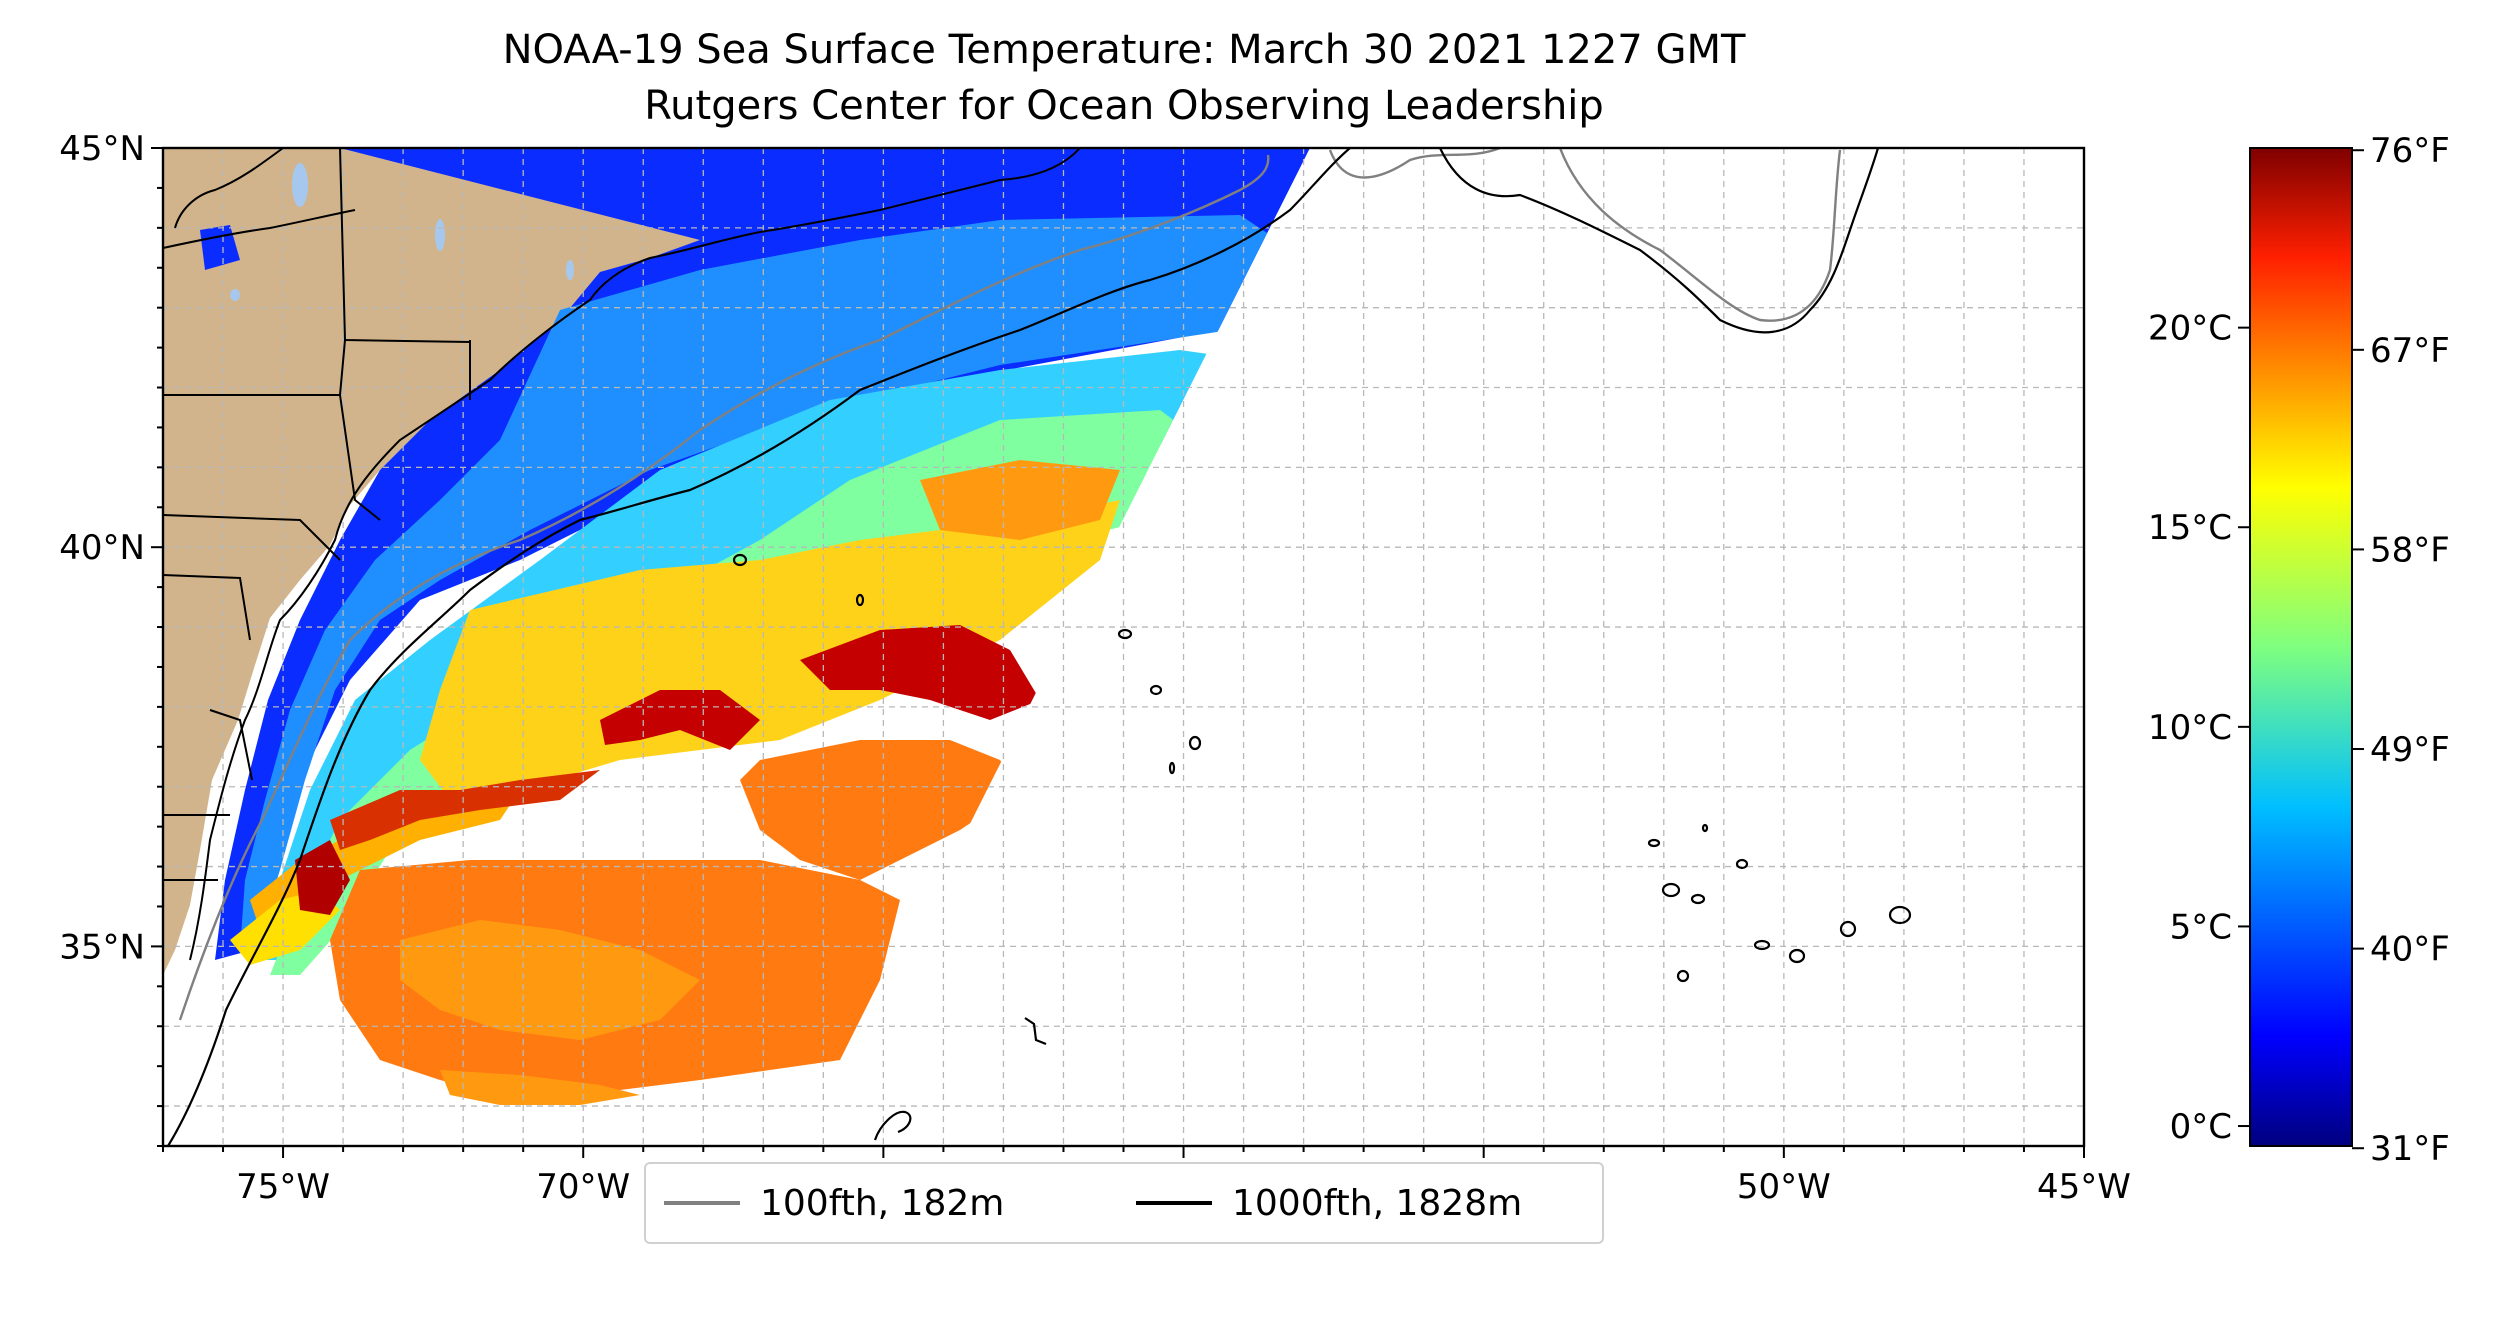  I want to click on lat-tick-label: 45°N, so click(102, 149).